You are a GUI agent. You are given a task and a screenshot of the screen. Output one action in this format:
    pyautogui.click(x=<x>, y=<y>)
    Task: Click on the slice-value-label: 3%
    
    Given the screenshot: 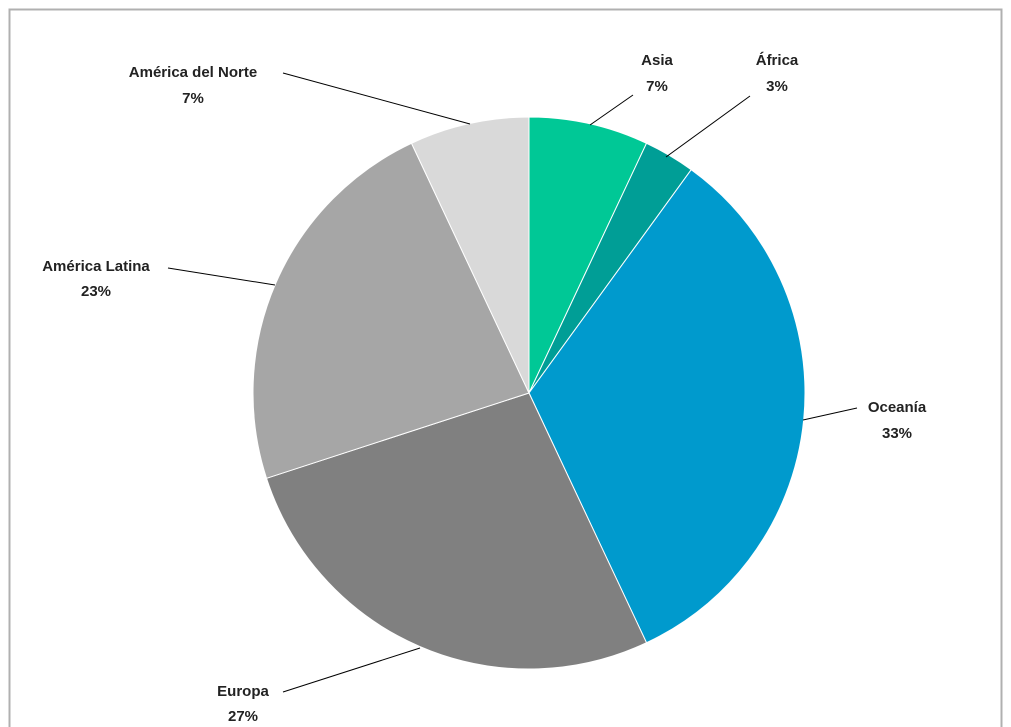 What is the action you would take?
    pyautogui.click(x=777, y=86)
    